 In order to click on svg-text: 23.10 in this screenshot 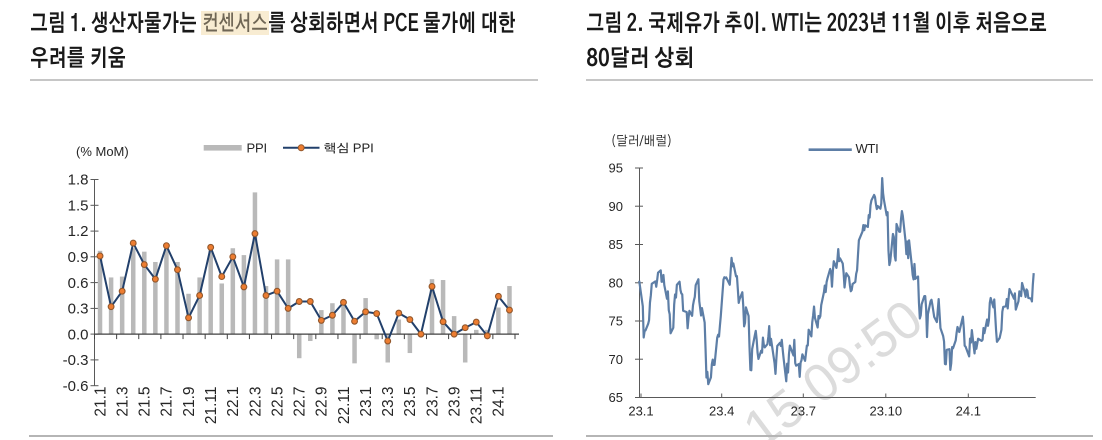, I will do `click(886, 411)`.